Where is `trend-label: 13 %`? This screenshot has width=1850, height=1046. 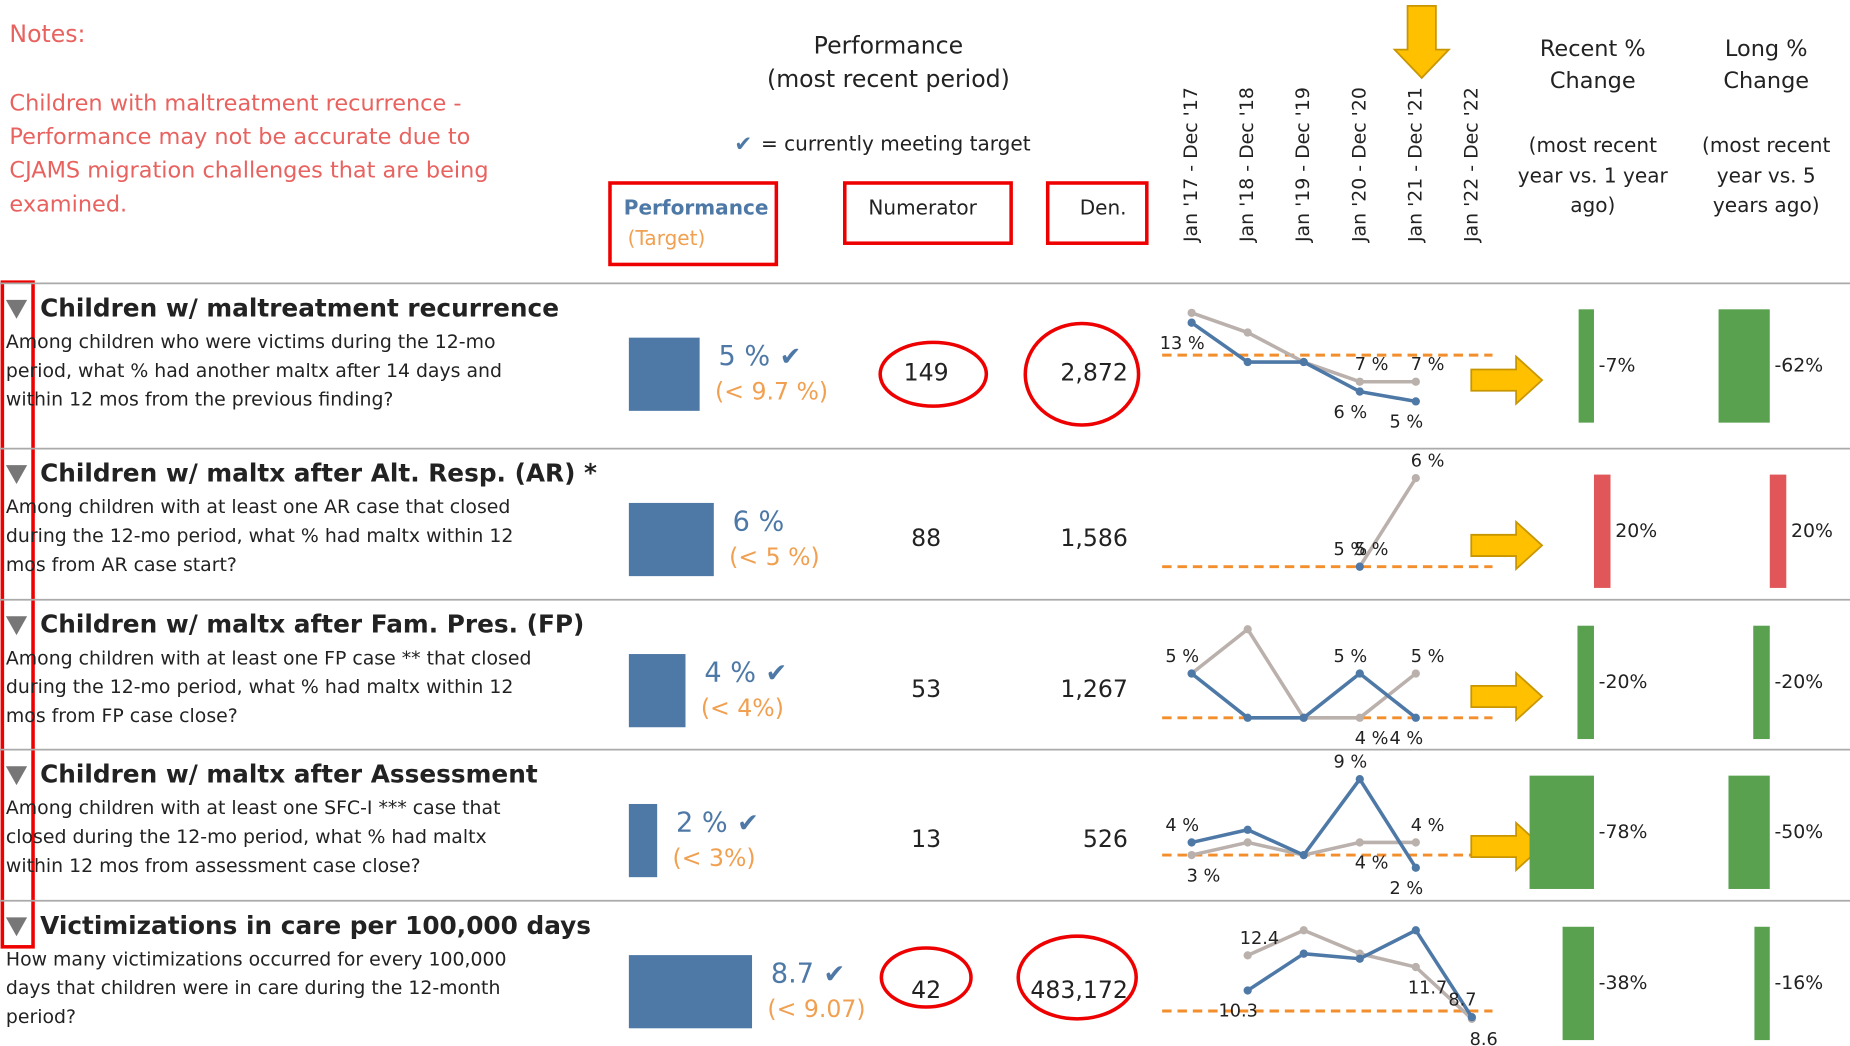
trend-label: 13 % is located at coordinates (1182, 344).